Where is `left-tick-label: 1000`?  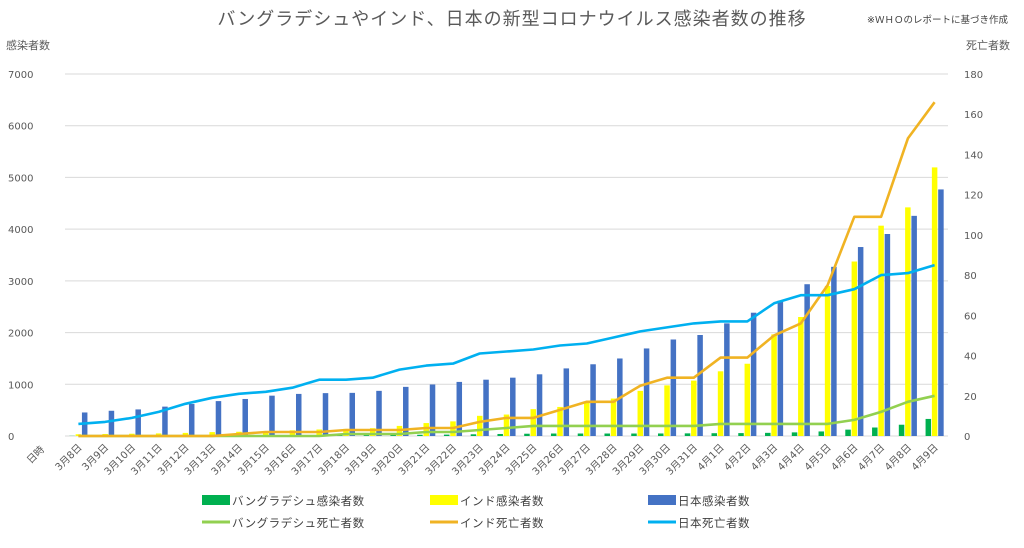
left-tick-label: 1000 is located at coordinates (20, 385).